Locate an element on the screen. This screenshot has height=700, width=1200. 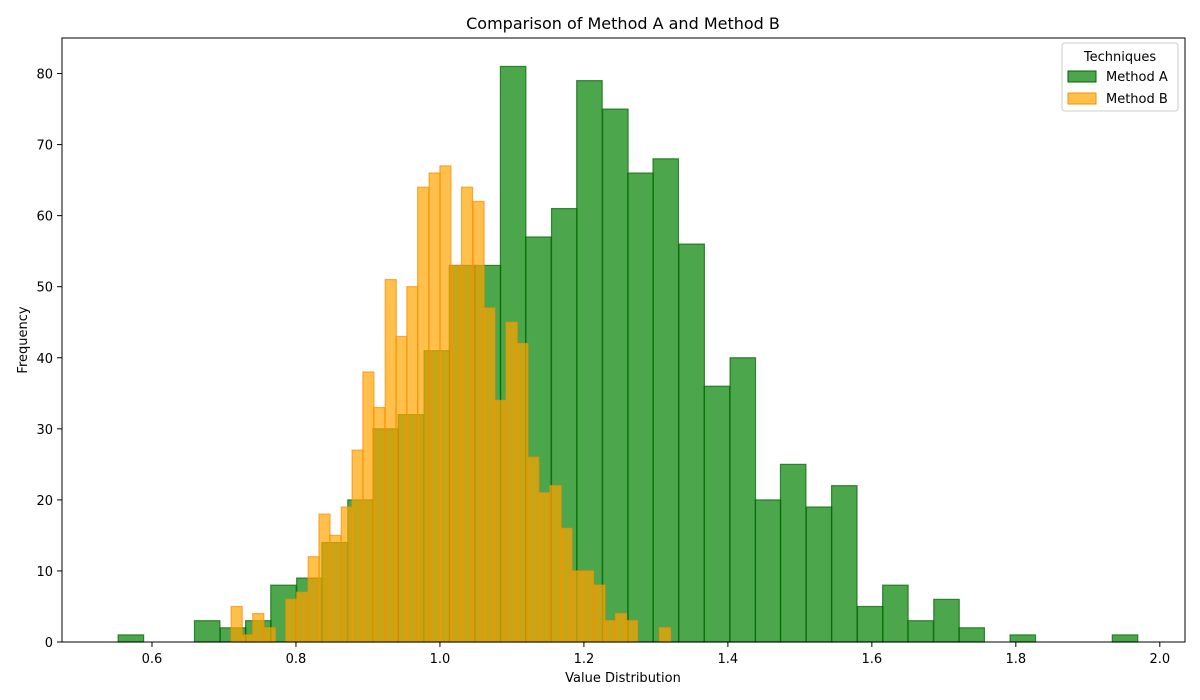
y-tick-label-3: 30 is located at coordinates (44, 430).